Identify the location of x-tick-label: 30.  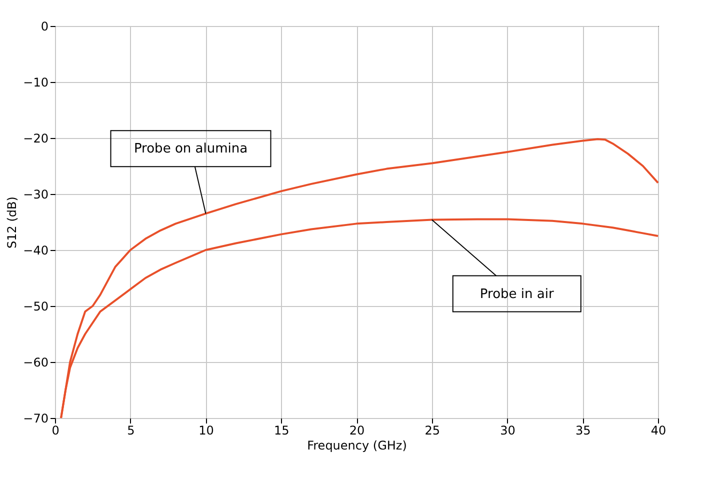
(508, 431).